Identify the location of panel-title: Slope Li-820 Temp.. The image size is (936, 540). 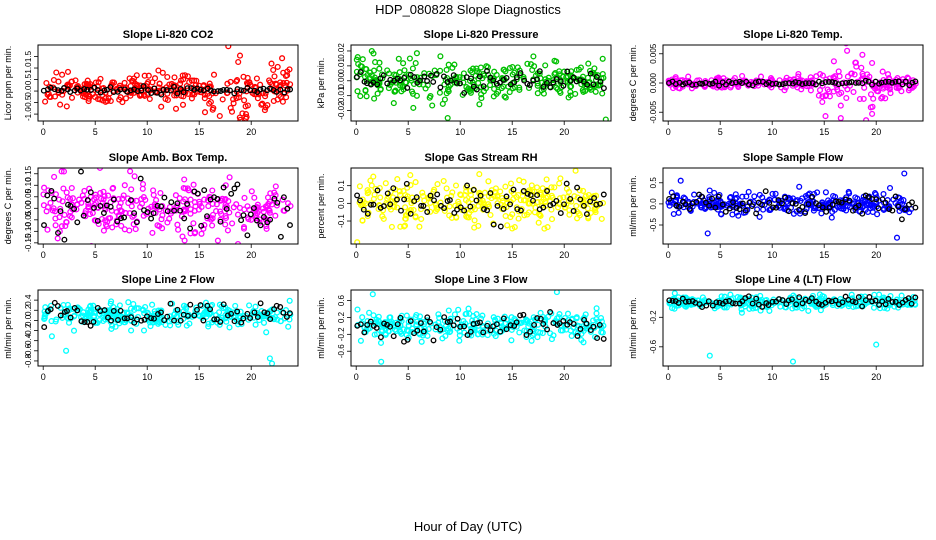
(792, 35).